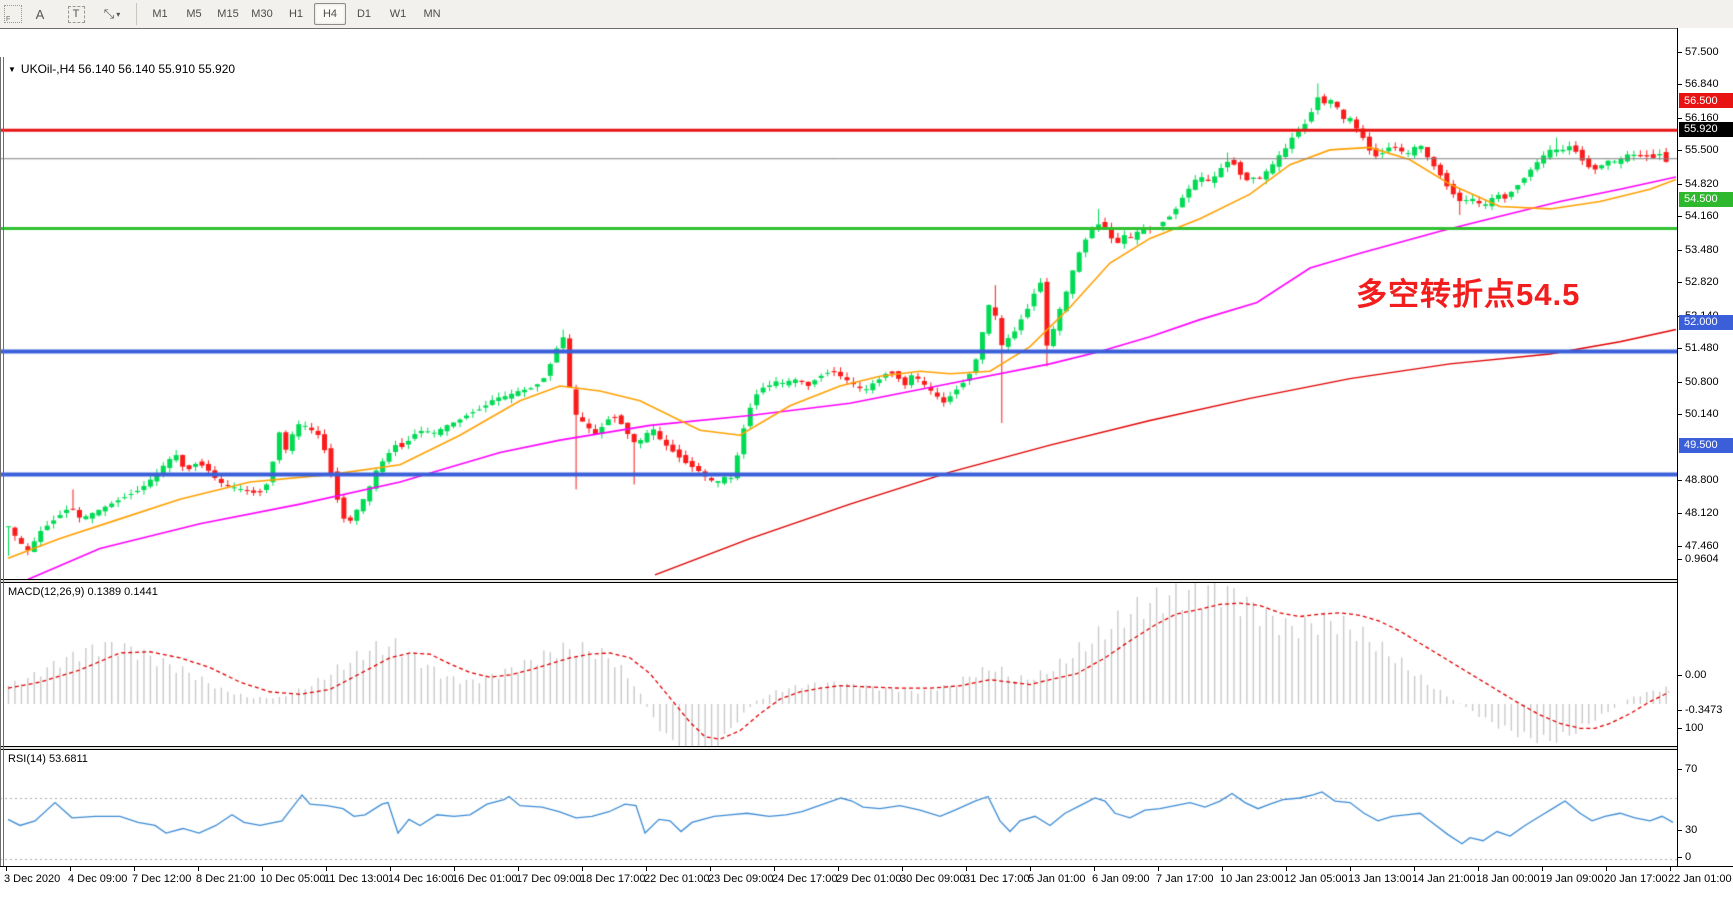 Image resolution: width=1733 pixels, height=897 pixels. I want to click on price-level-badge: 55.920, so click(1706, 129).